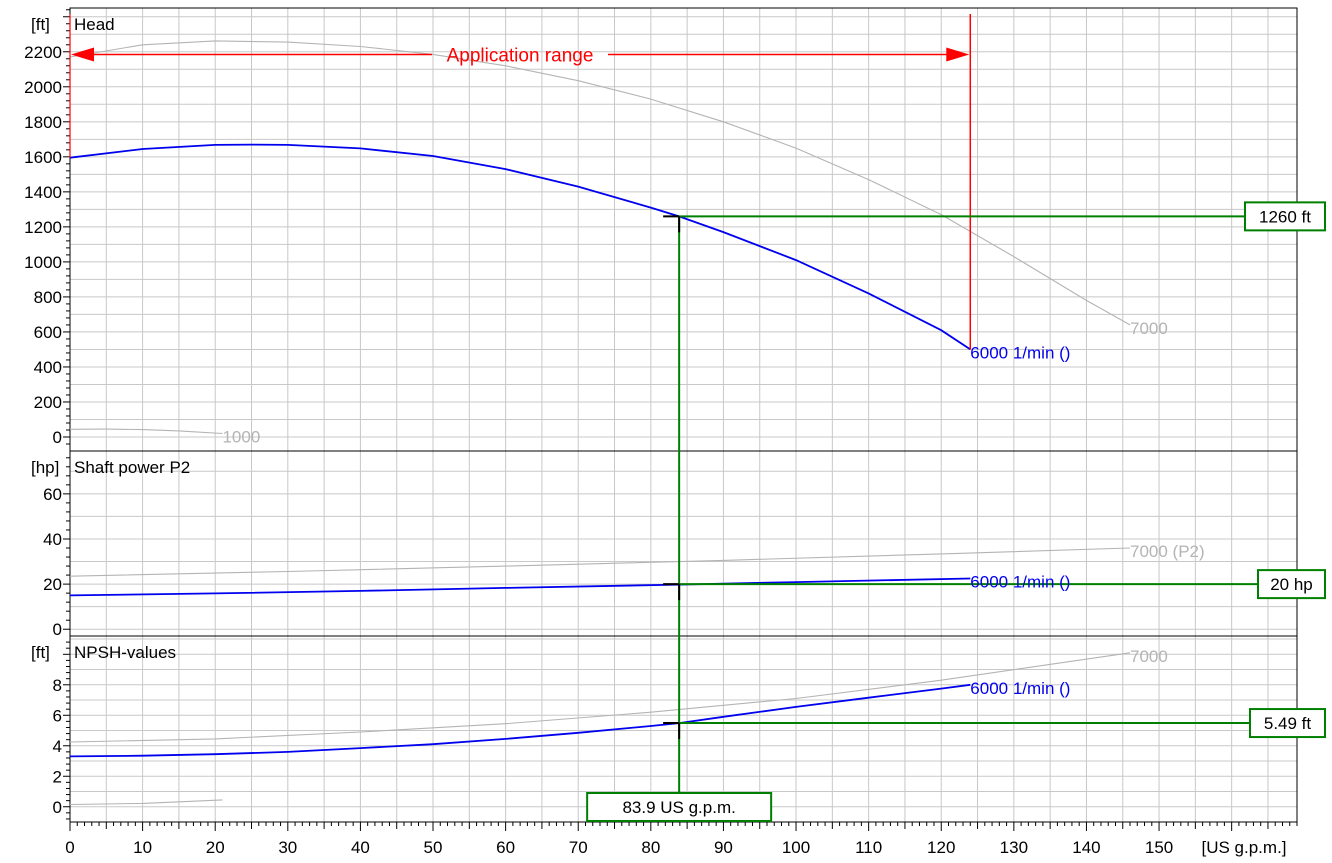 This screenshot has width=1332, height=863. Describe the element at coordinates (360, 847) in the screenshot. I see `x-tick-label: 40` at that location.